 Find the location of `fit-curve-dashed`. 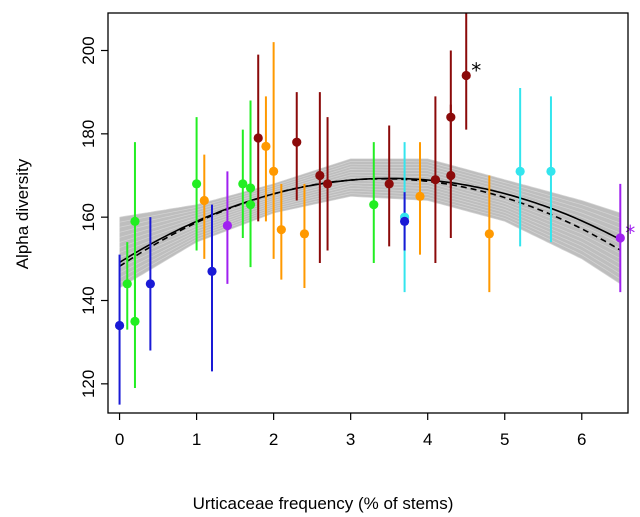

fit-curve-dashed is located at coordinates (370, 222).